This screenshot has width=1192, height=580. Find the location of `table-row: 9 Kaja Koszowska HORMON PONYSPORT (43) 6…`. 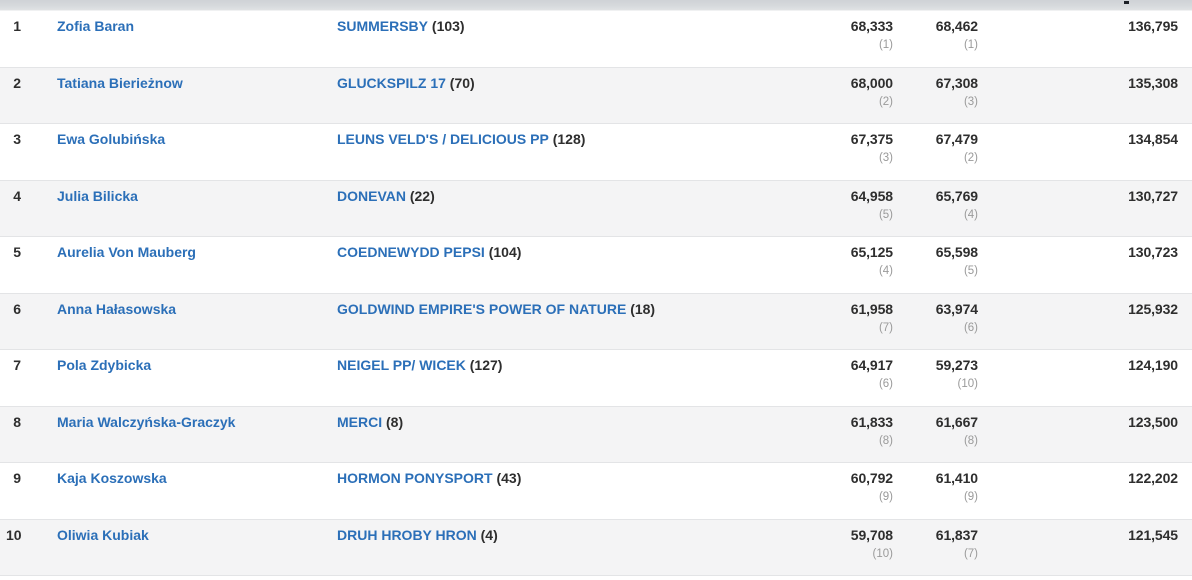

table-row: 9 Kaja Koszowska HORMON PONYSPORT (43) 6… is located at coordinates (596, 491).